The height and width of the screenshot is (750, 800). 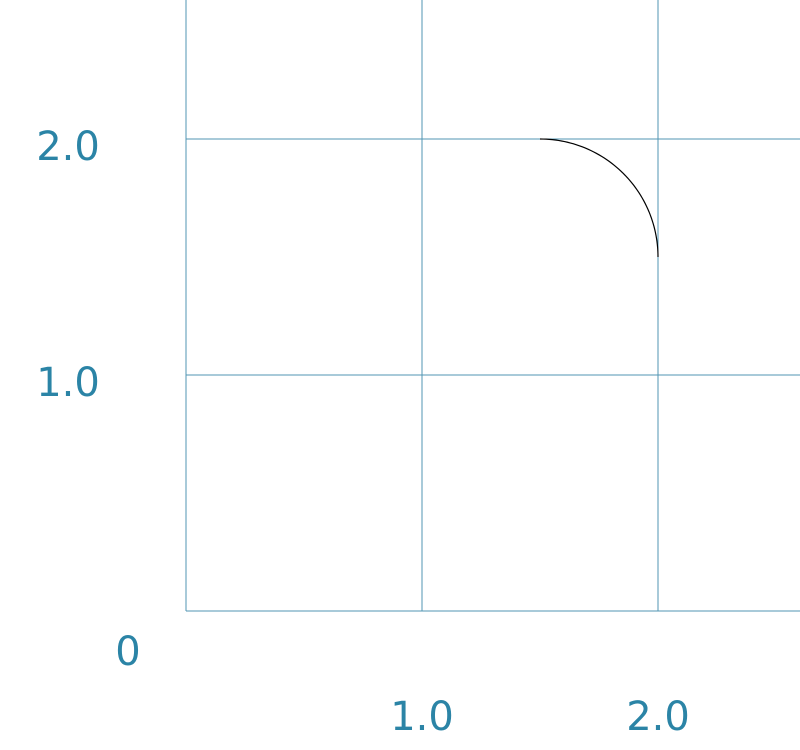 I want to click on plot-area, so click(x=599, y=198).